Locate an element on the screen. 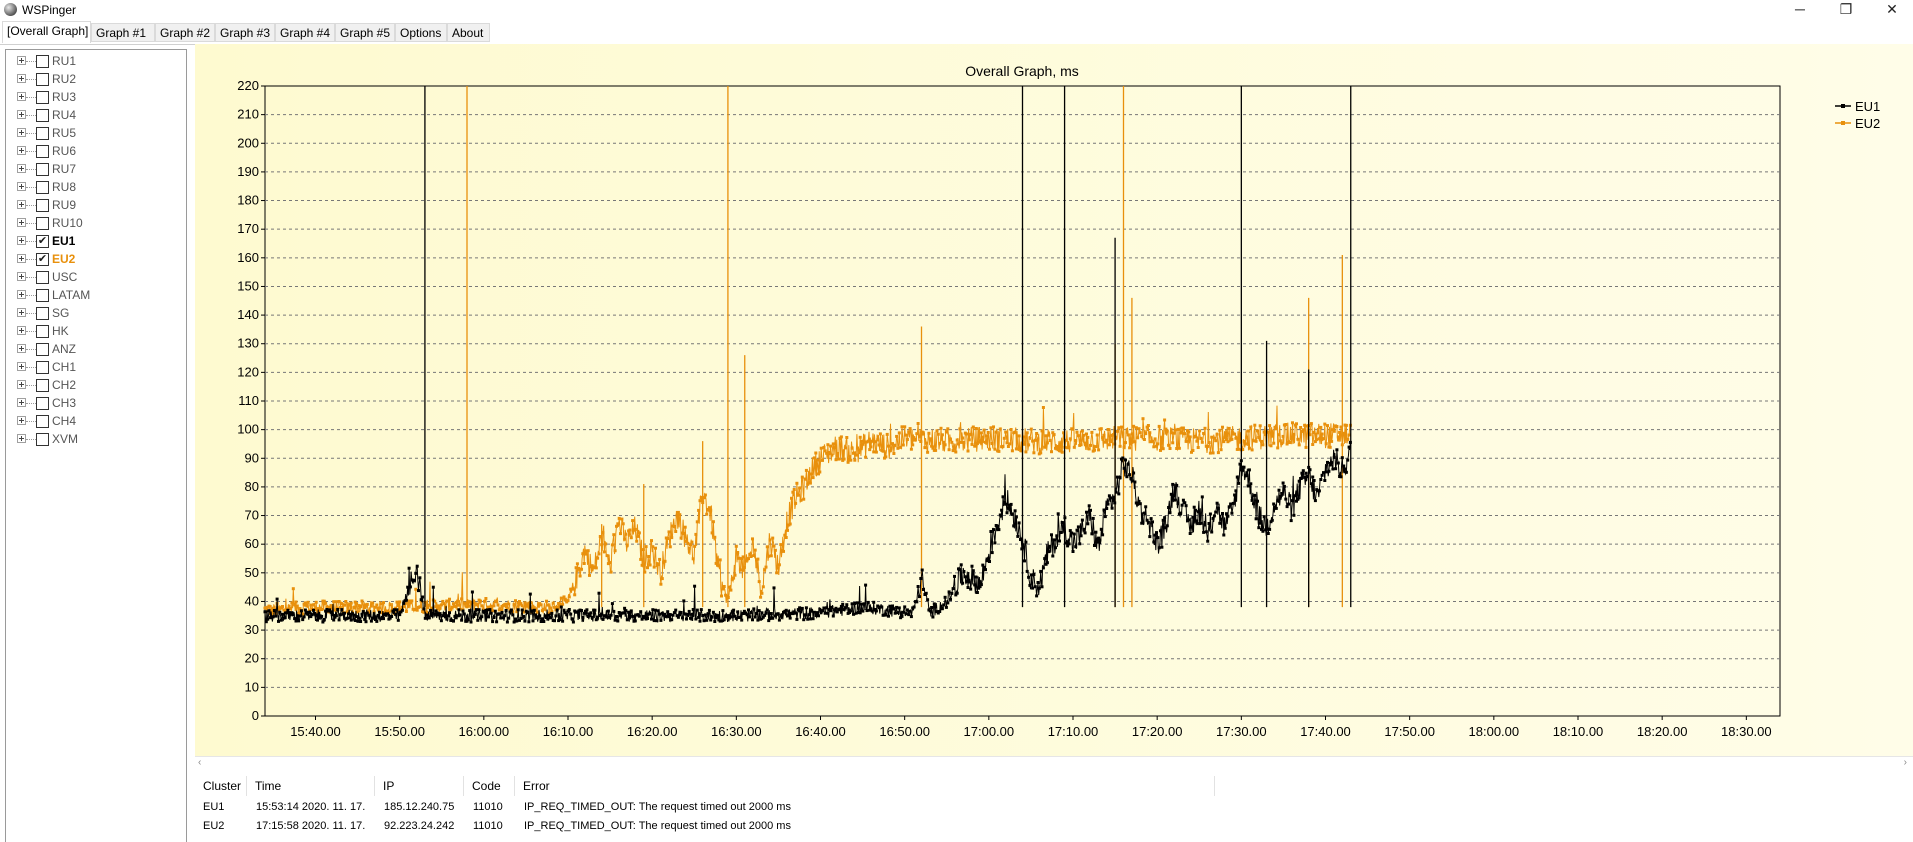 The width and height of the screenshot is (1913, 842). tree-item-ru6: RU6 is located at coordinates (96, 151).